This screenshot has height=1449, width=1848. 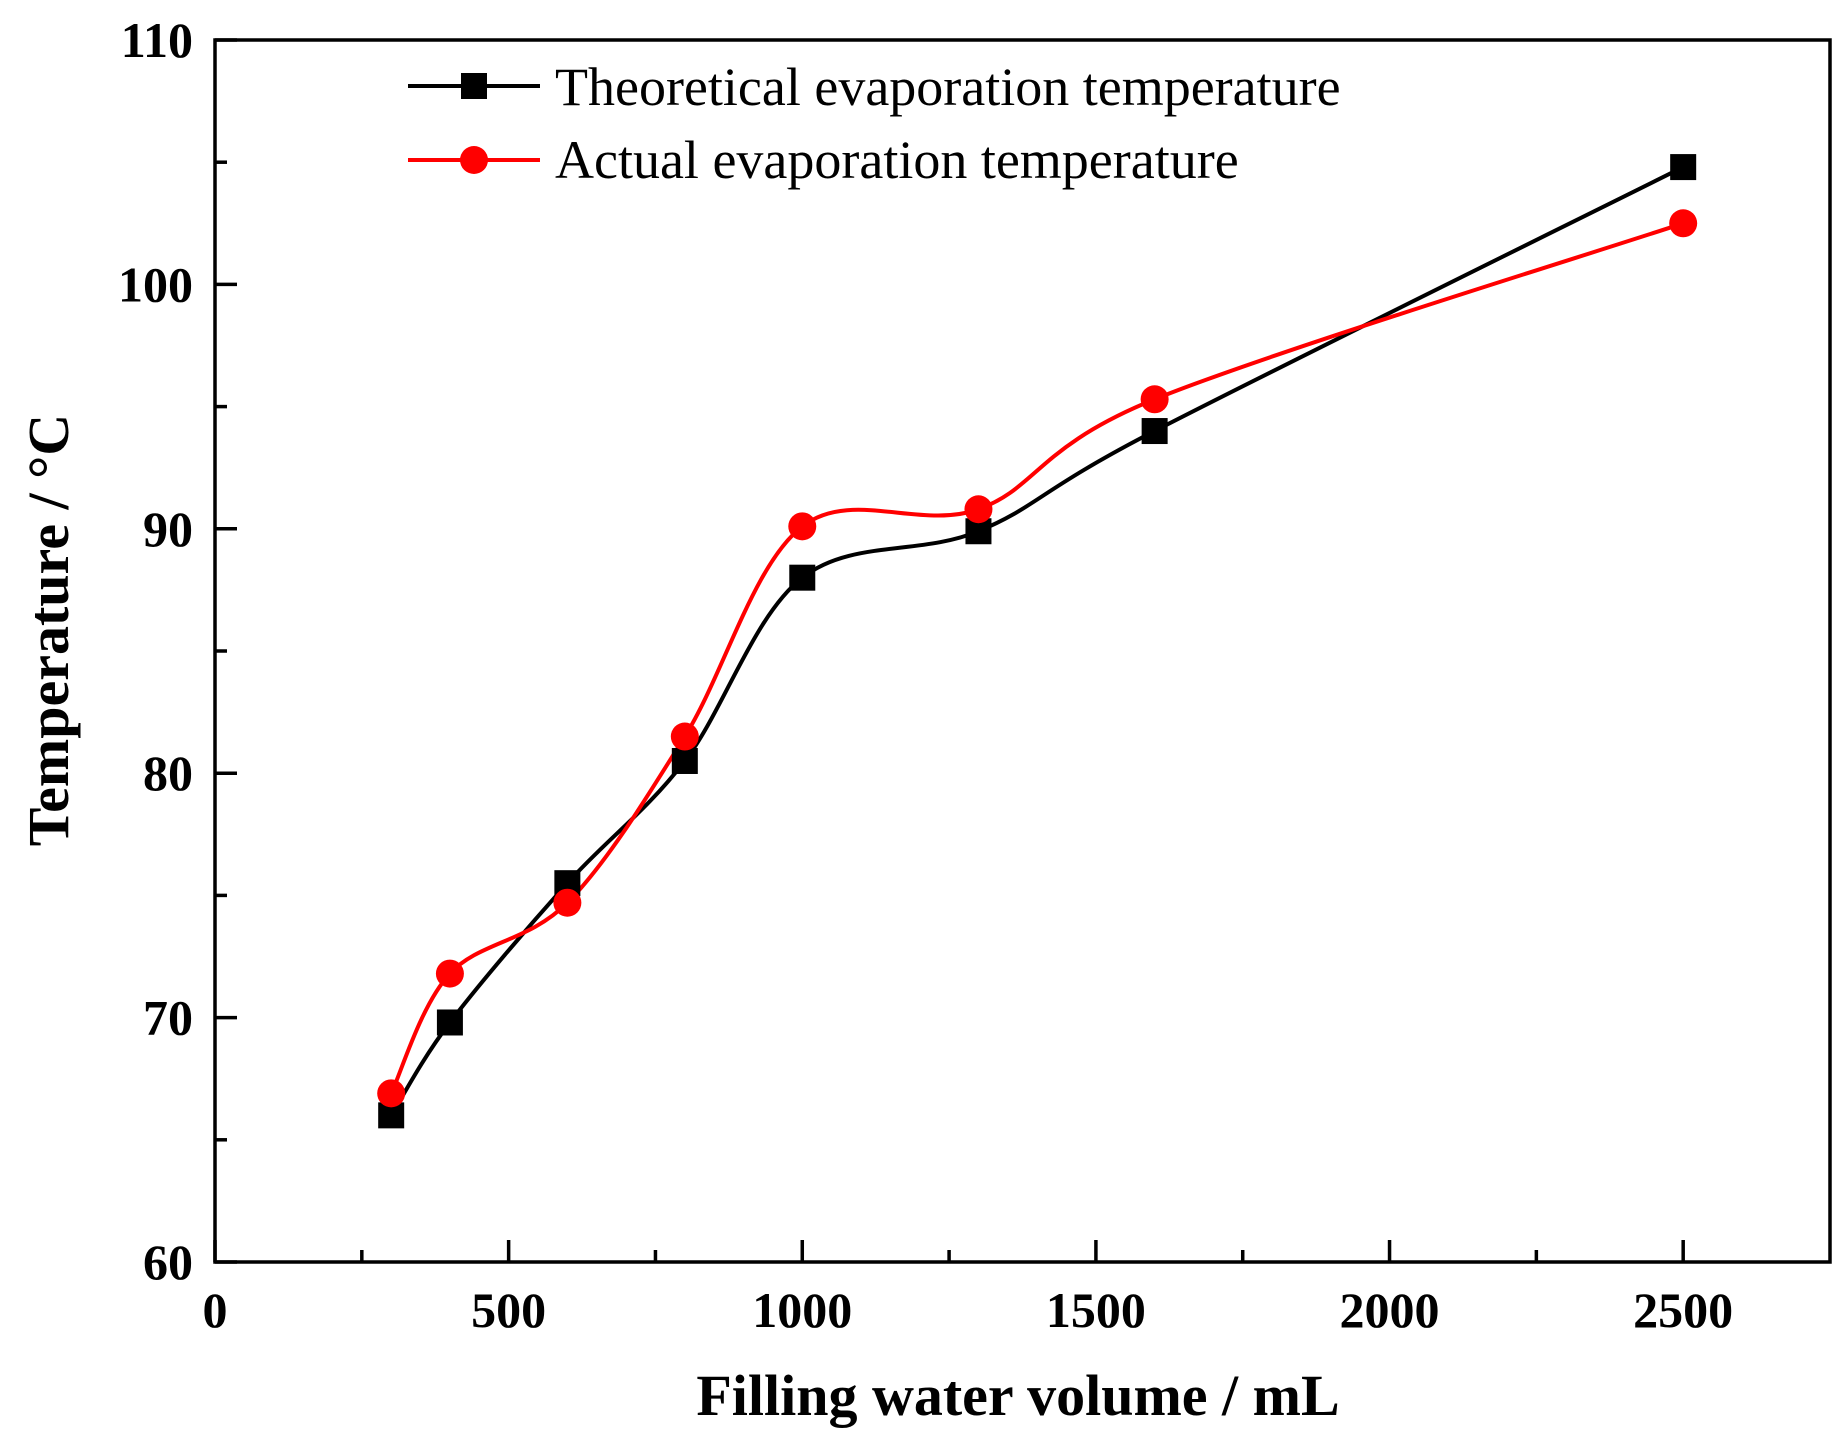 I want to click on x-tick-label: 1000, so click(x=802, y=1310).